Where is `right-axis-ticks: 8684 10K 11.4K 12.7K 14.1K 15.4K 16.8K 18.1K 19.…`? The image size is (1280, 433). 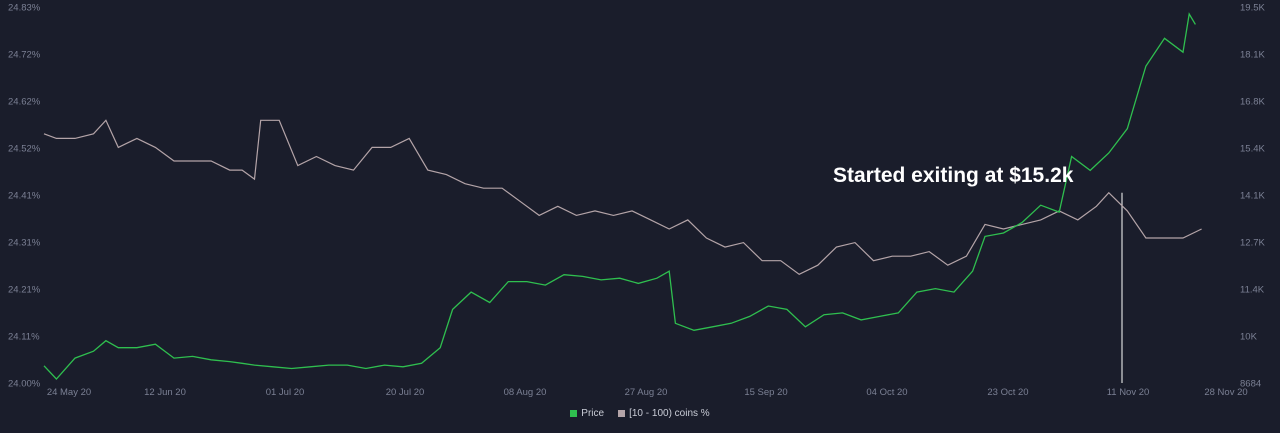 right-axis-ticks: 8684 10K 11.4K 12.7K 14.1K 15.4K 16.8K 18.1K 19.… is located at coordinates (1252, 196).